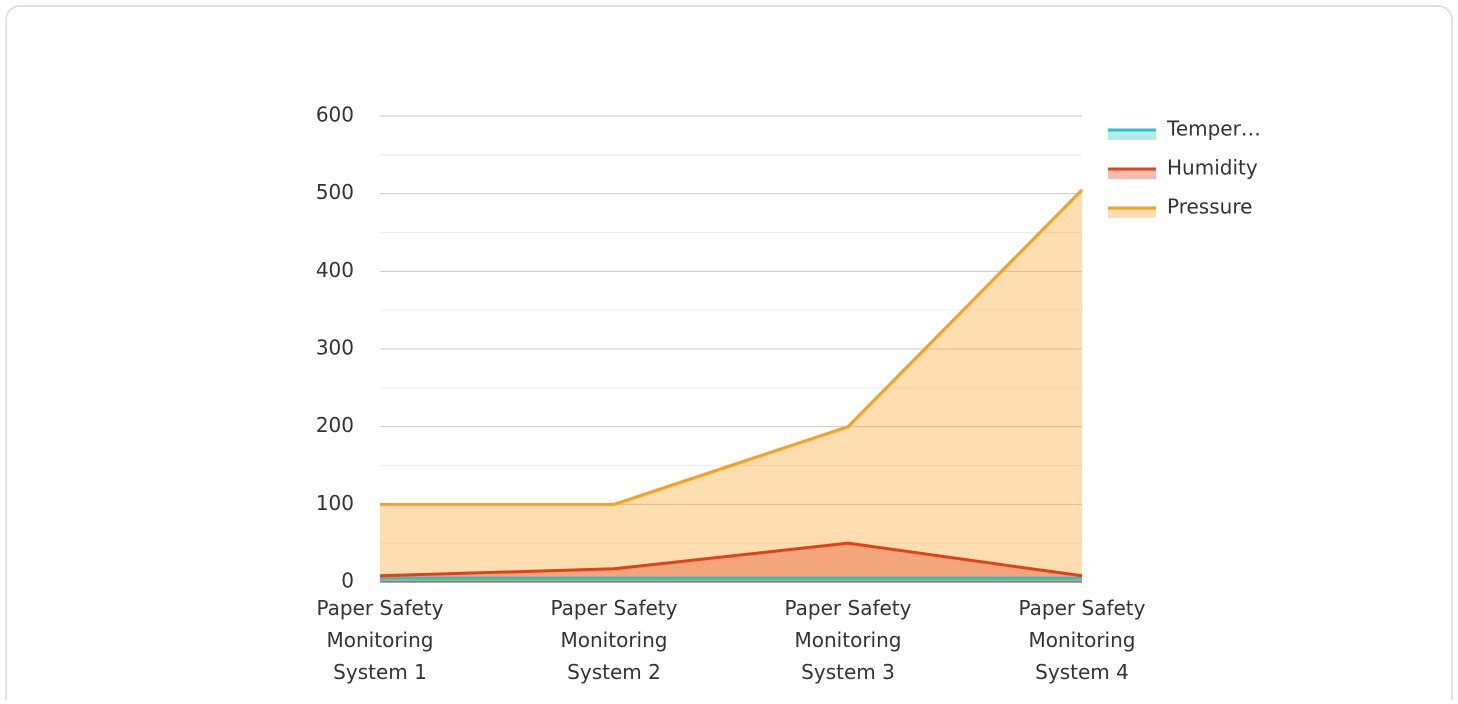  What do you see at coordinates (335, 115) in the screenshot?
I see `y-tick-label: 600` at bounding box center [335, 115].